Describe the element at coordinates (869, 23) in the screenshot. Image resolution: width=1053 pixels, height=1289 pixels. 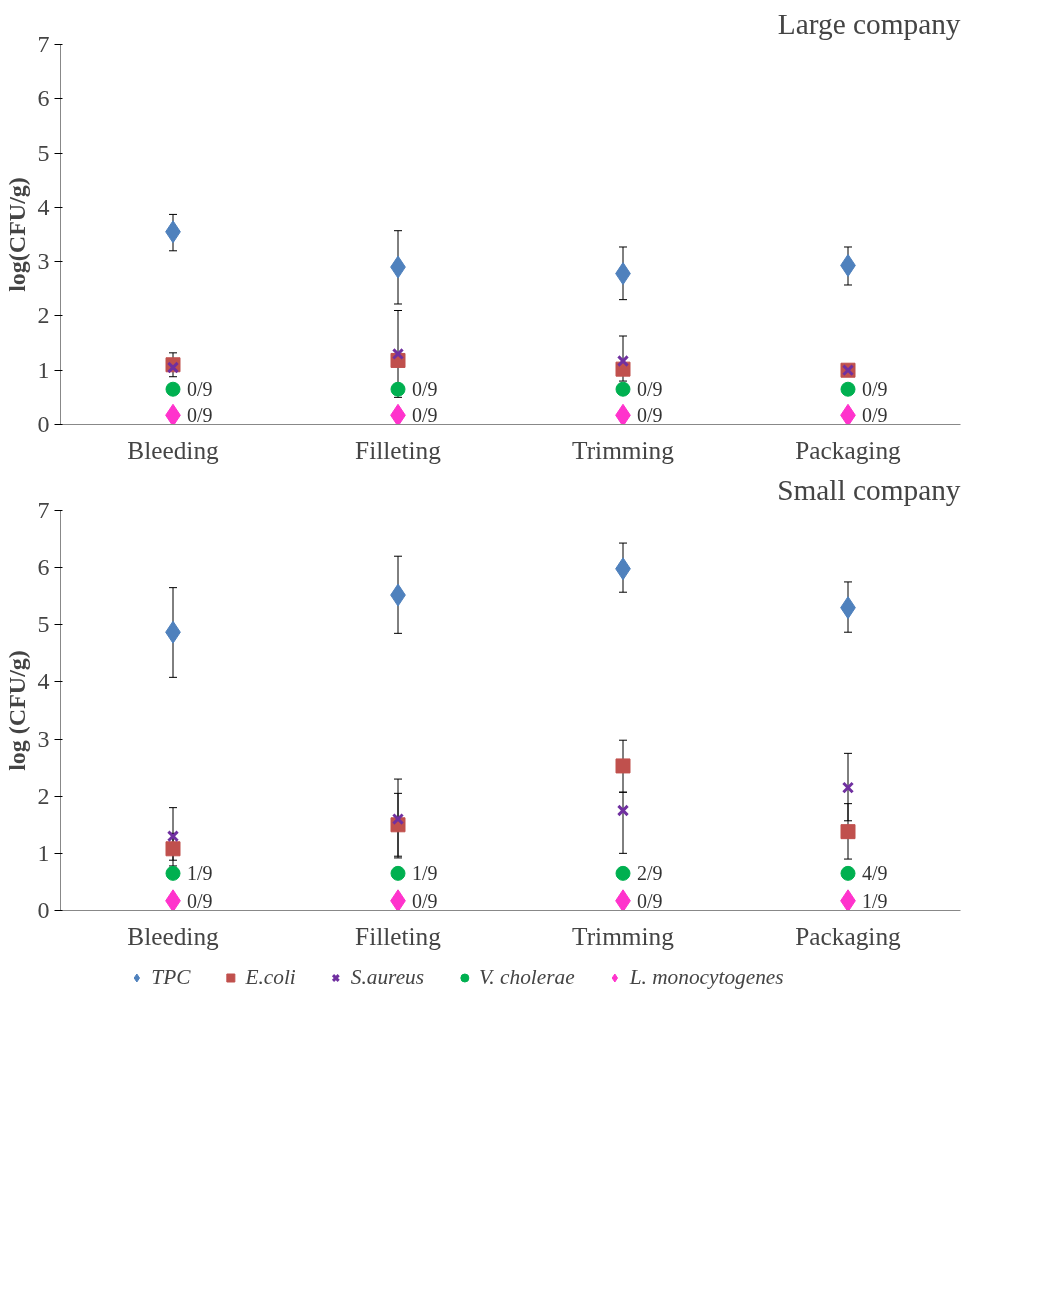
I see `chart-title: Large company` at that location.